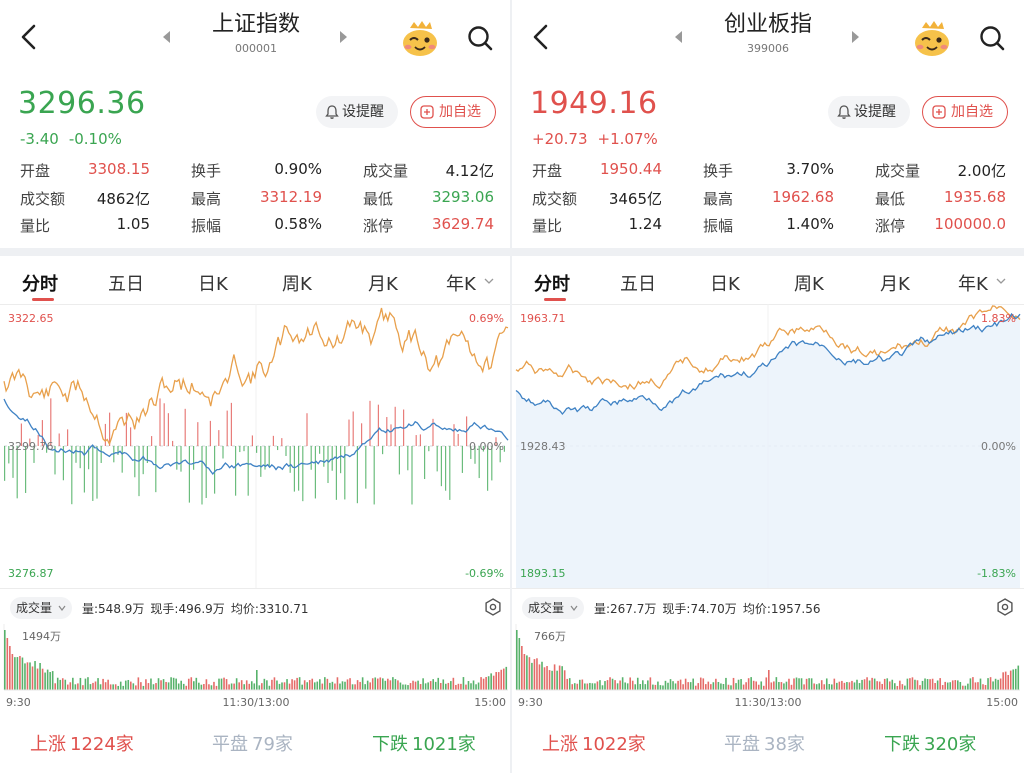 This screenshot has height=773, width=1024. What do you see at coordinates (444, 744) in the screenshot?
I see `decliners-count: 1021家` at bounding box center [444, 744].